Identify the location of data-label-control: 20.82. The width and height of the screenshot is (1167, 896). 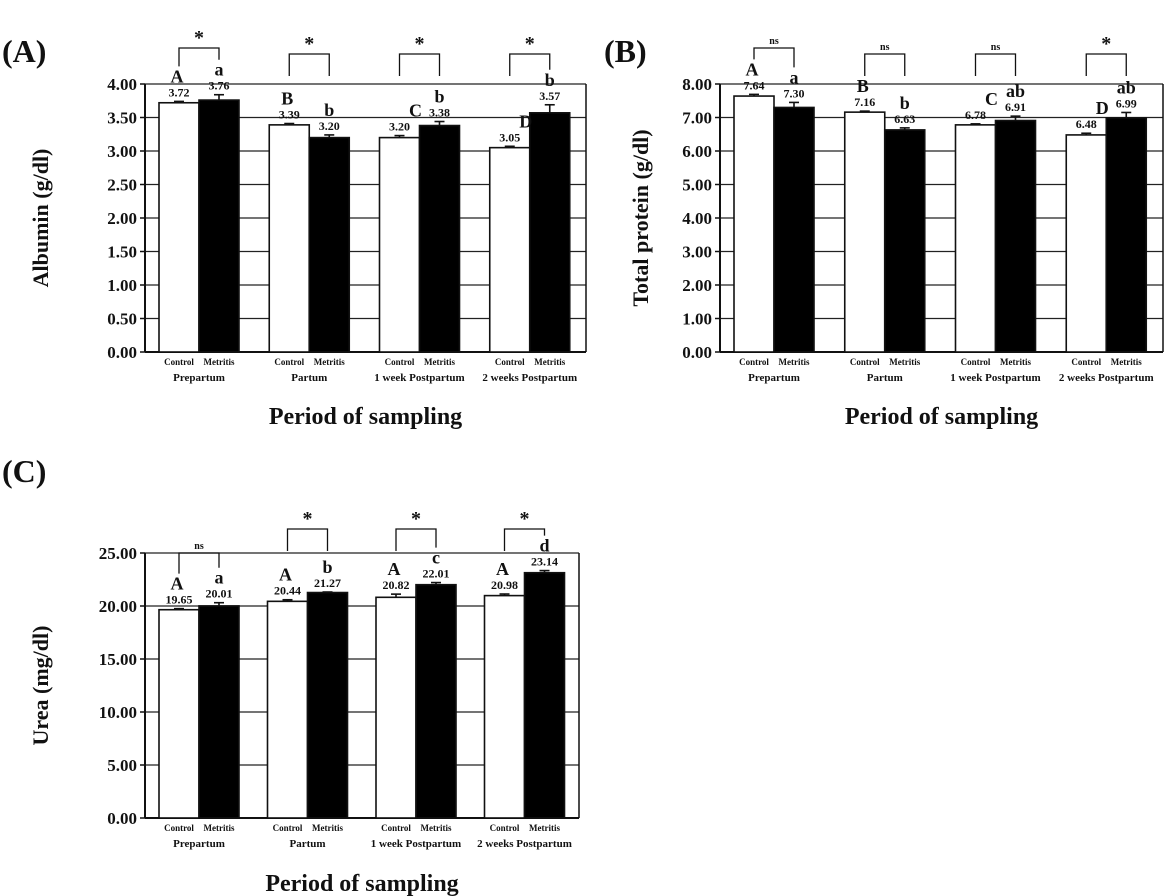
(396, 585).